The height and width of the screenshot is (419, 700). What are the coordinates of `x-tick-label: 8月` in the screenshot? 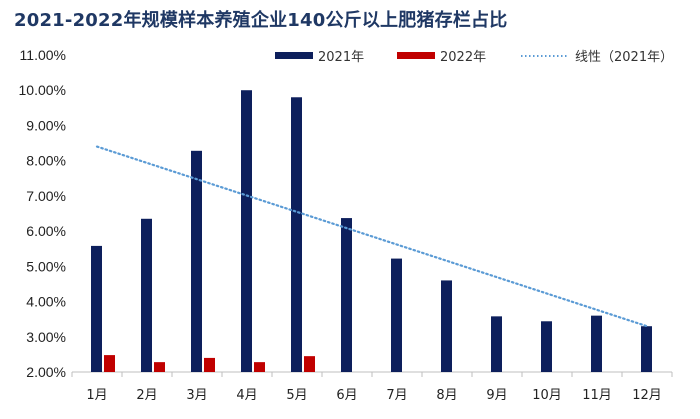 It's located at (446, 395).